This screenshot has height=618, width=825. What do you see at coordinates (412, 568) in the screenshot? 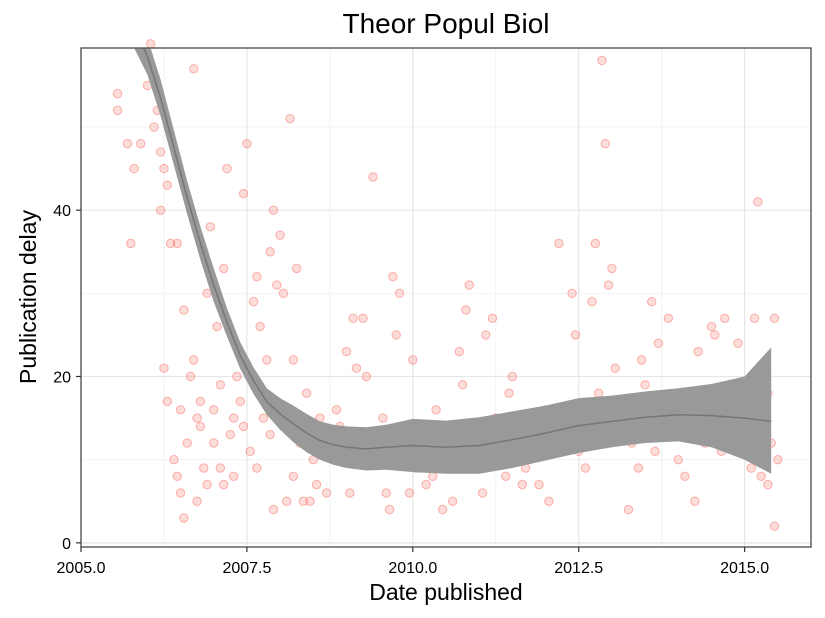
I see `x-tick-label: 2010.0` at bounding box center [412, 568].